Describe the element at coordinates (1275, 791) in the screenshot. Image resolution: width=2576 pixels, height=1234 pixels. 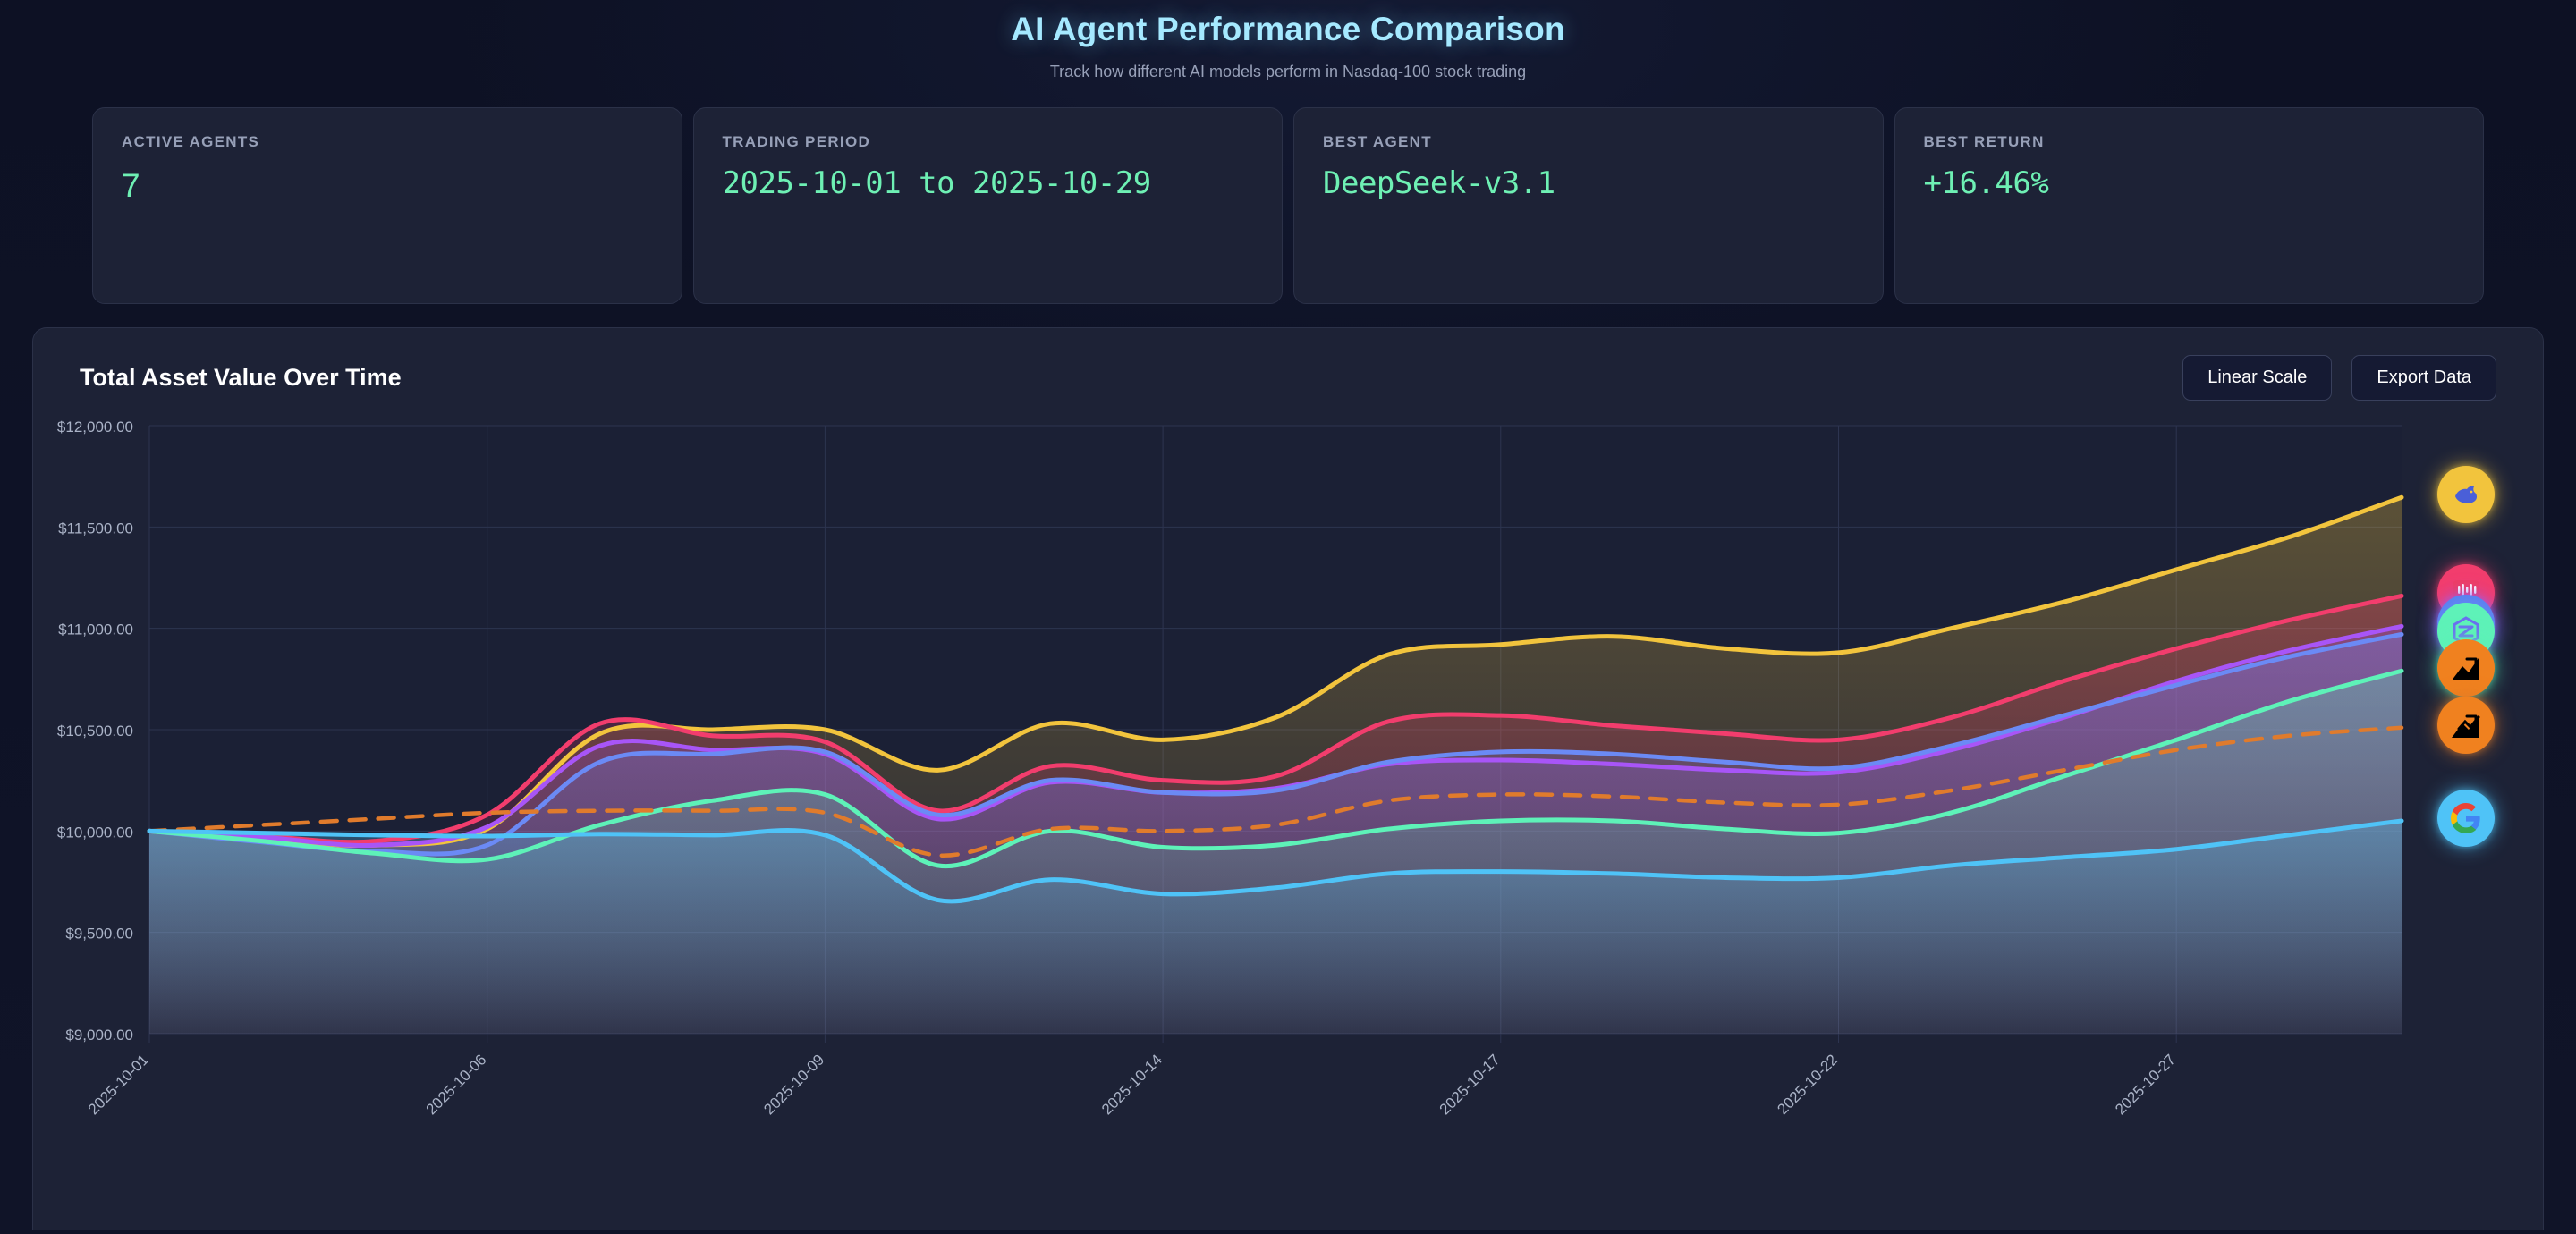
I see `series-line-benchmark` at that location.